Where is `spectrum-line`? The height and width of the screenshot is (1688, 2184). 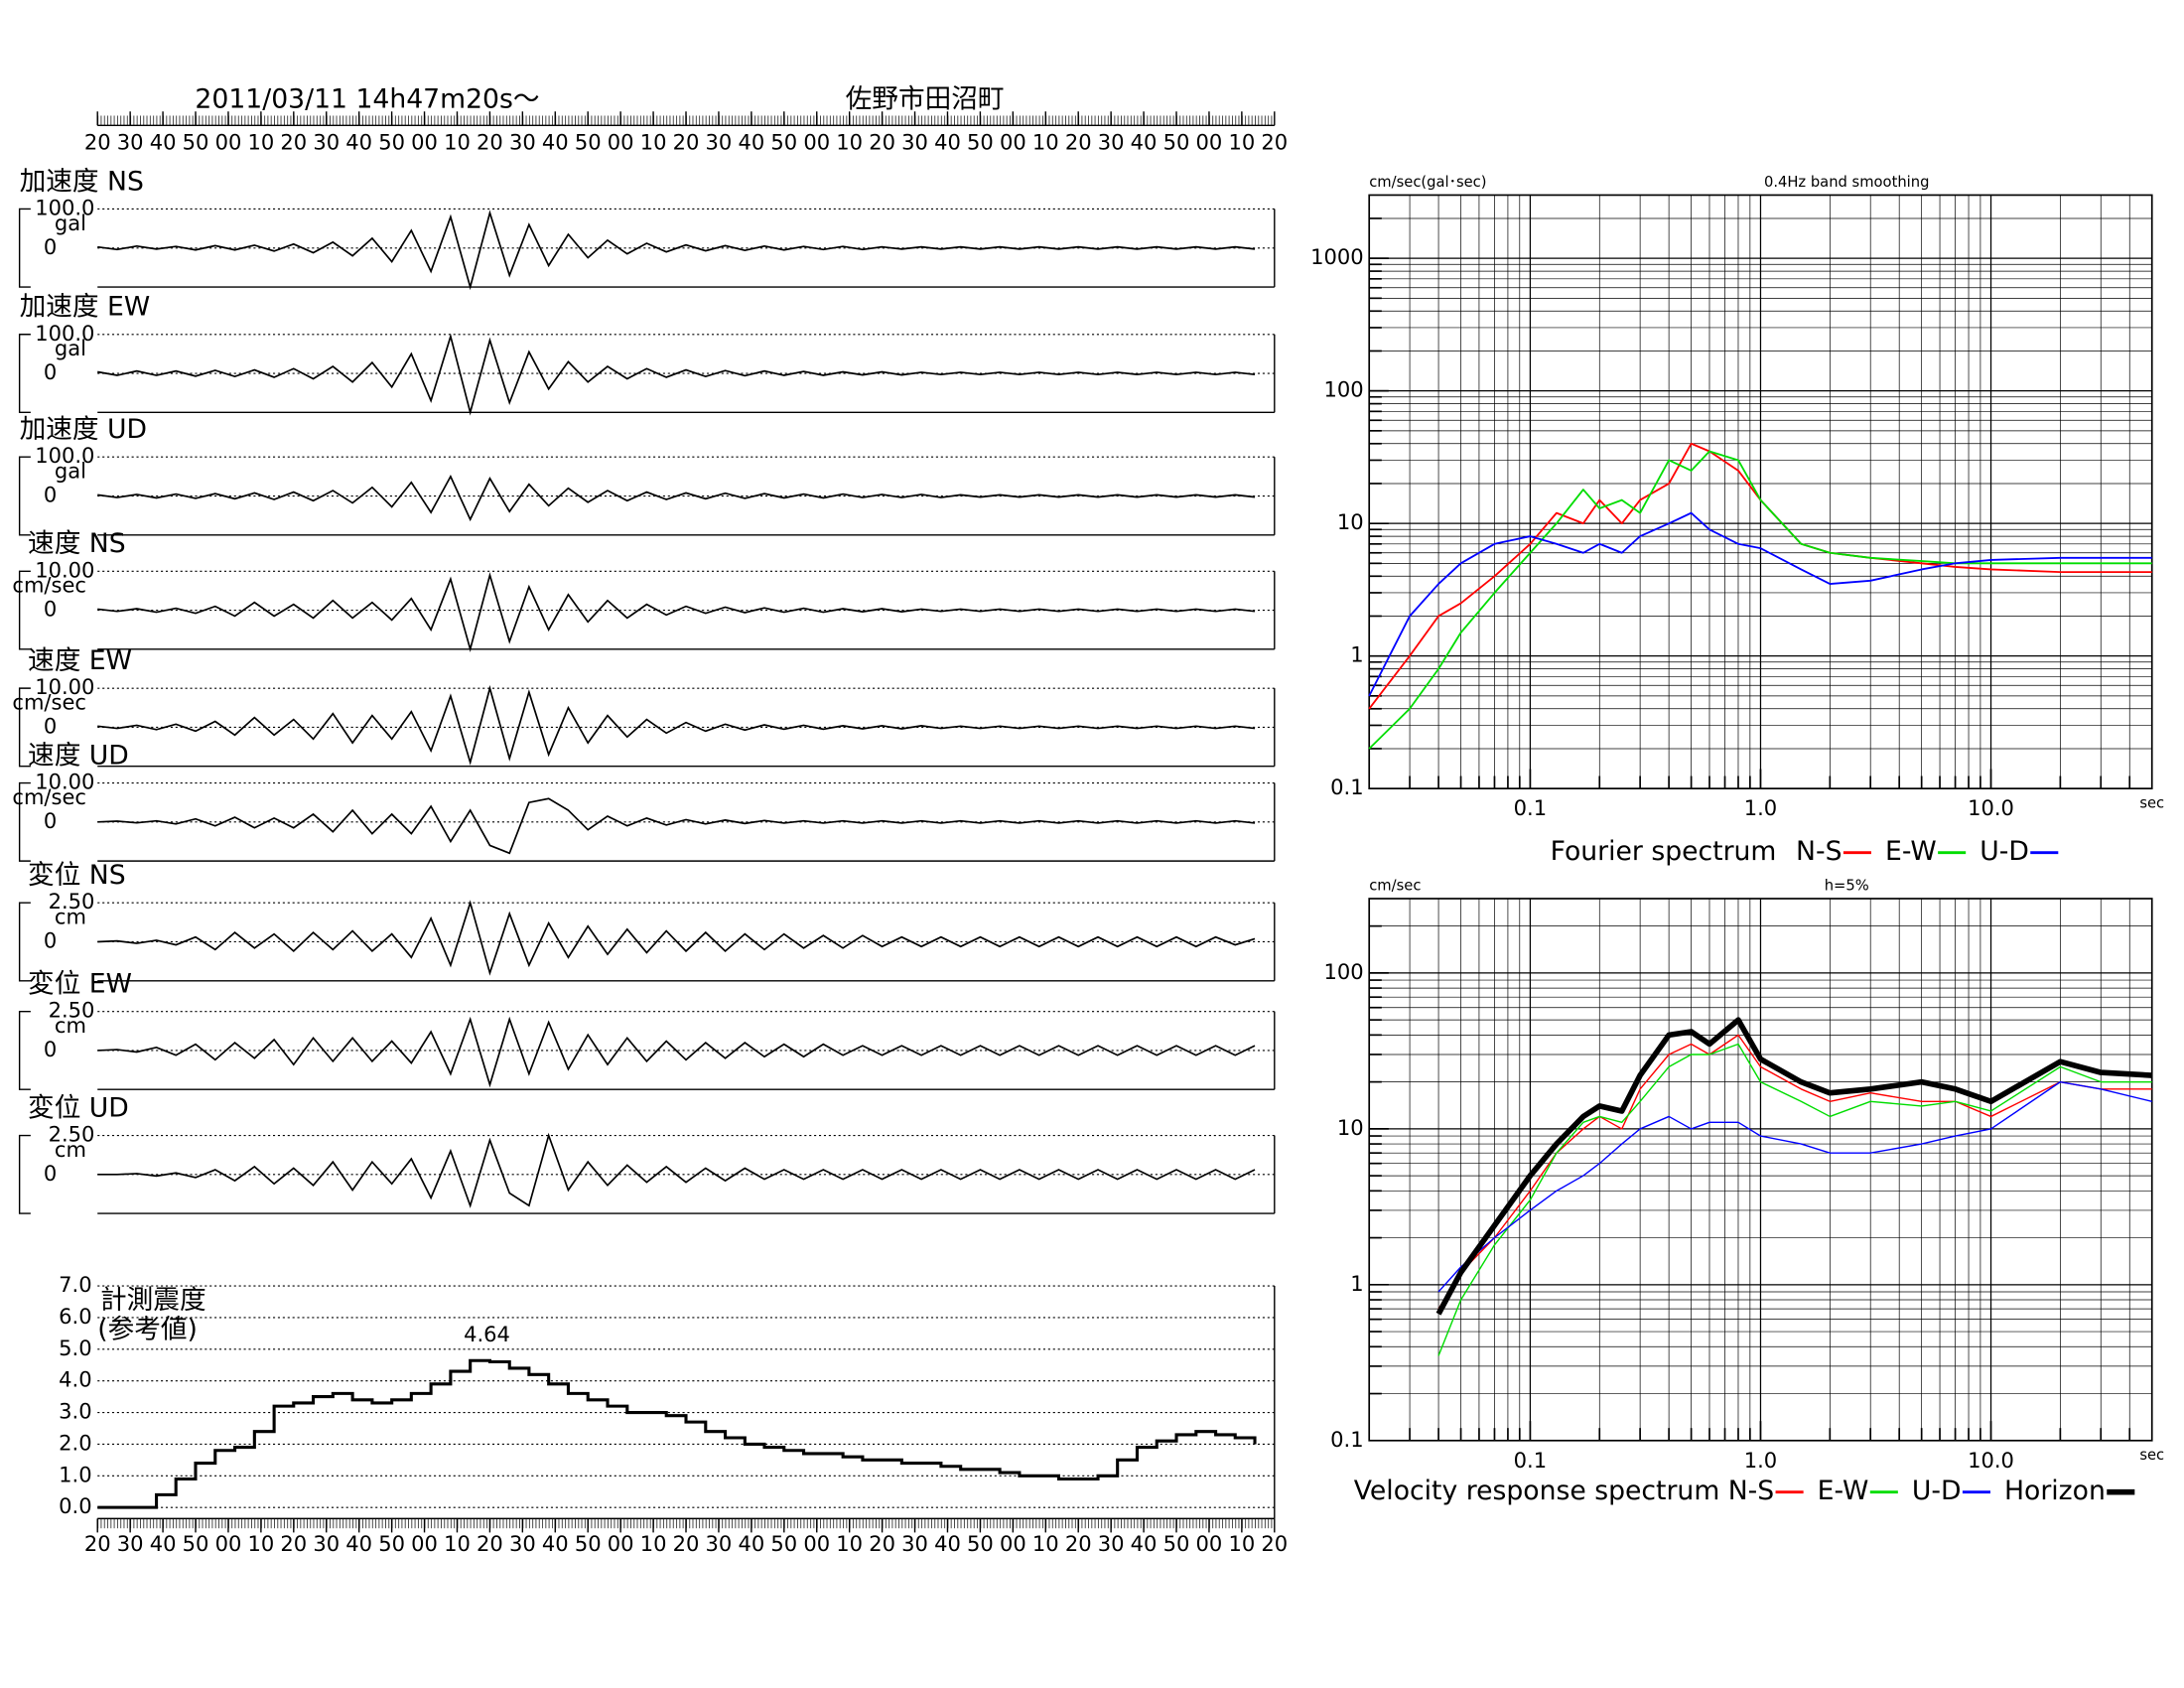 spectrum-line is located at coordinates (1760, 576).